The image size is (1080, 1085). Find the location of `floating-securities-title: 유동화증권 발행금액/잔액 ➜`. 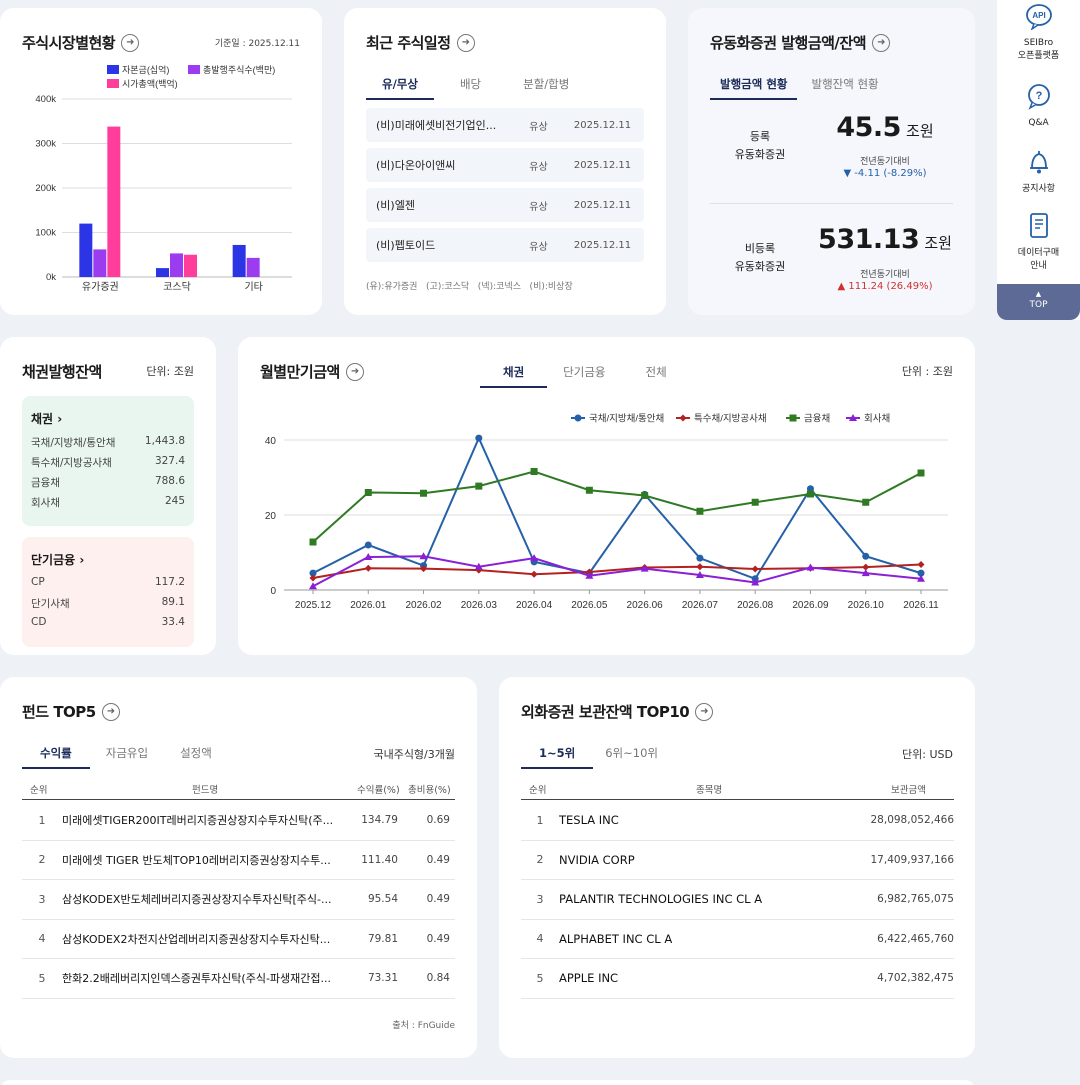

floating-securities-title: 유동화증권 발행금액/잔액 ➜ is located at coordinates (800, 42).